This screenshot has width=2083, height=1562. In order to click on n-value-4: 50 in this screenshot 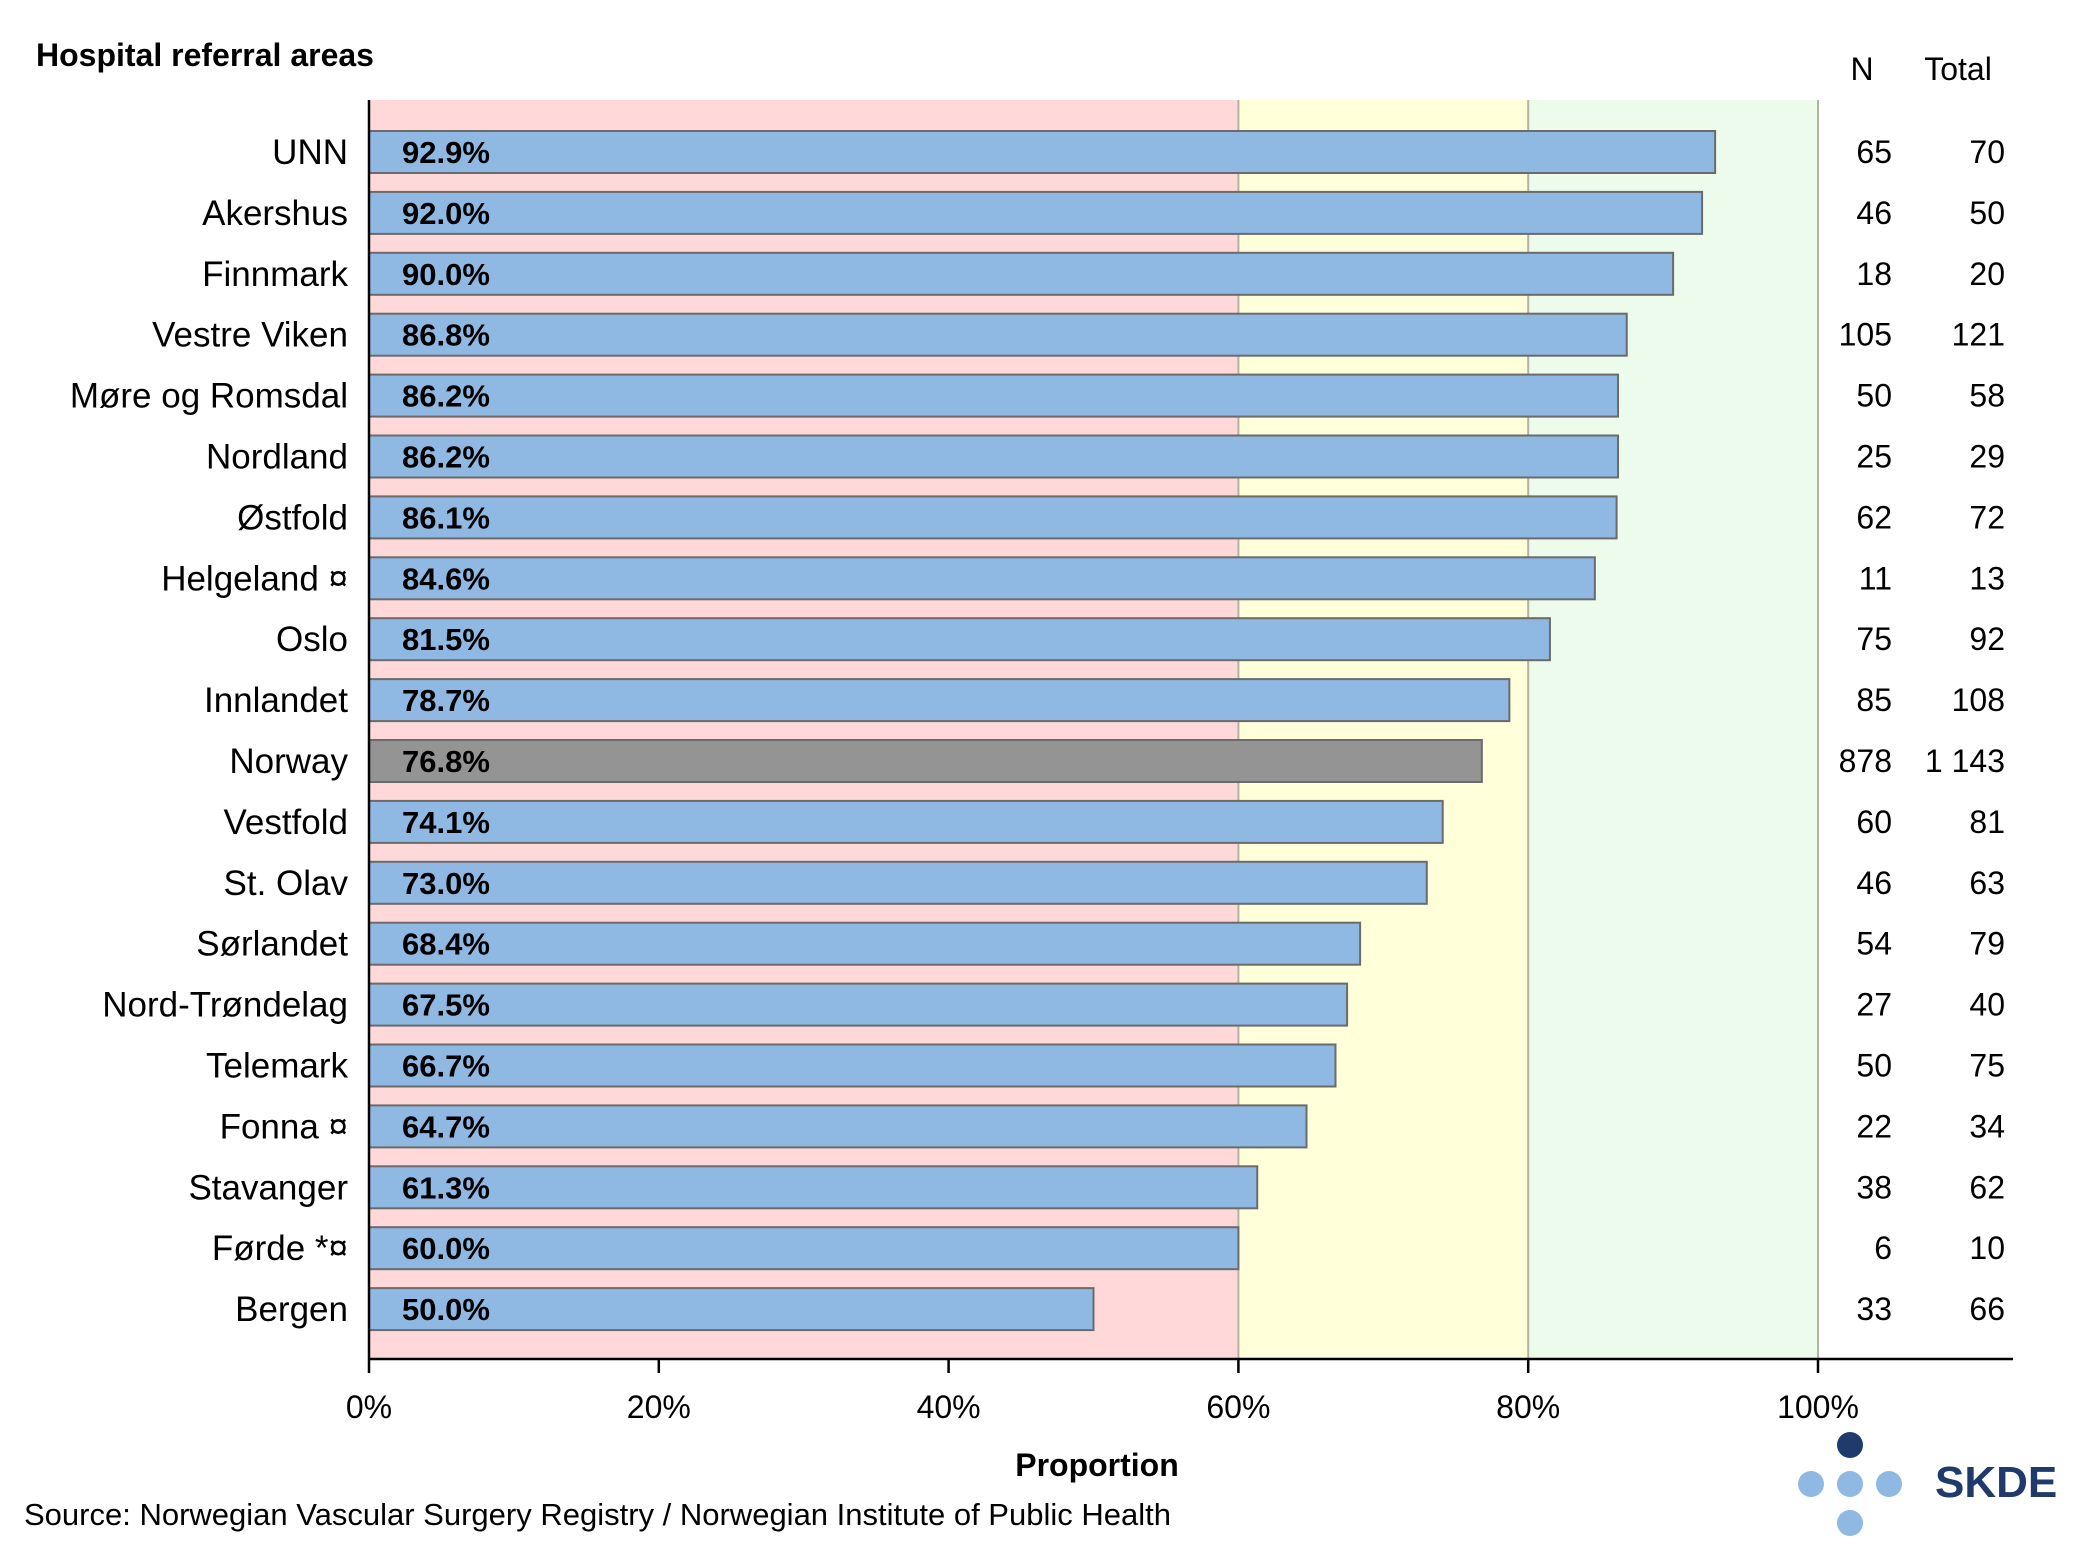, I will do `click(1874, 396)`.